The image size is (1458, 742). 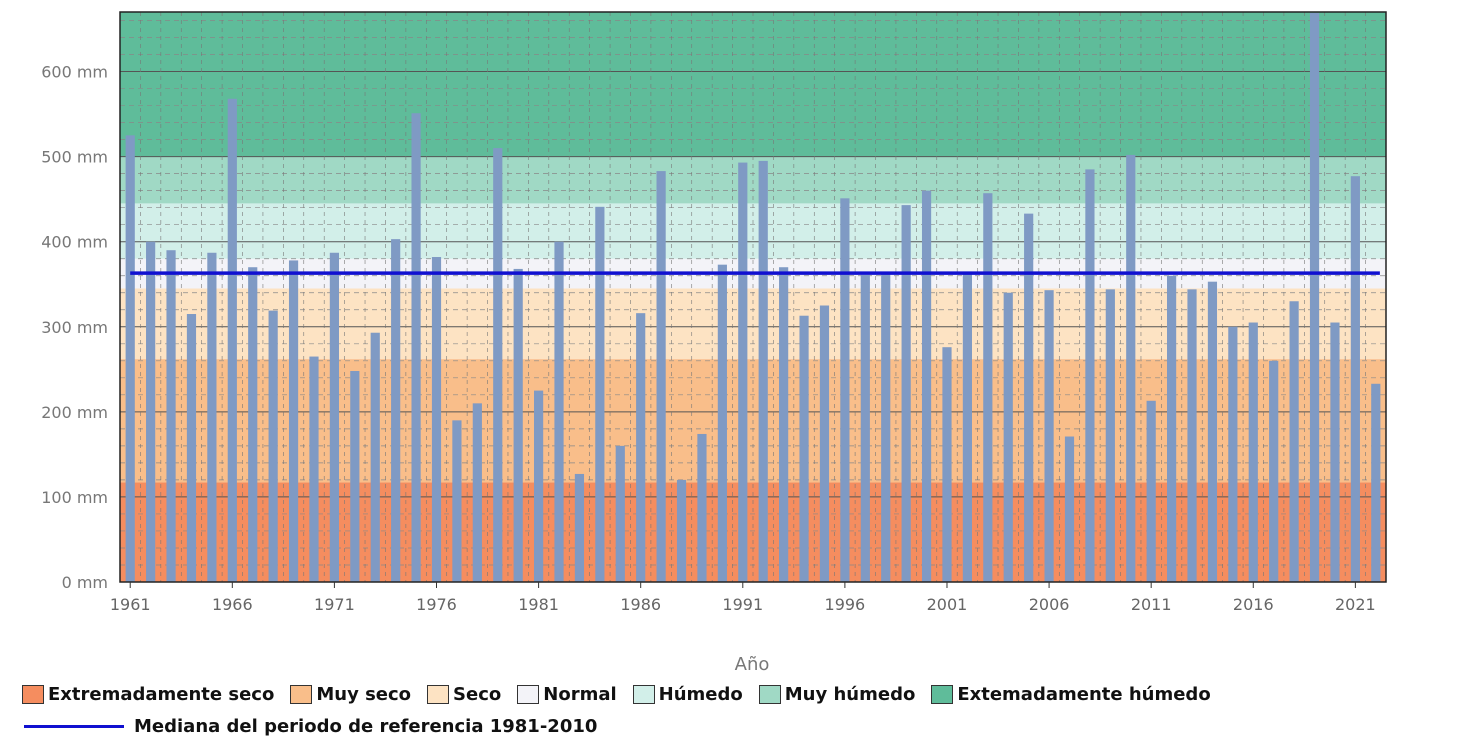 I want to click on bar-2002, so click(x=967, y=426).